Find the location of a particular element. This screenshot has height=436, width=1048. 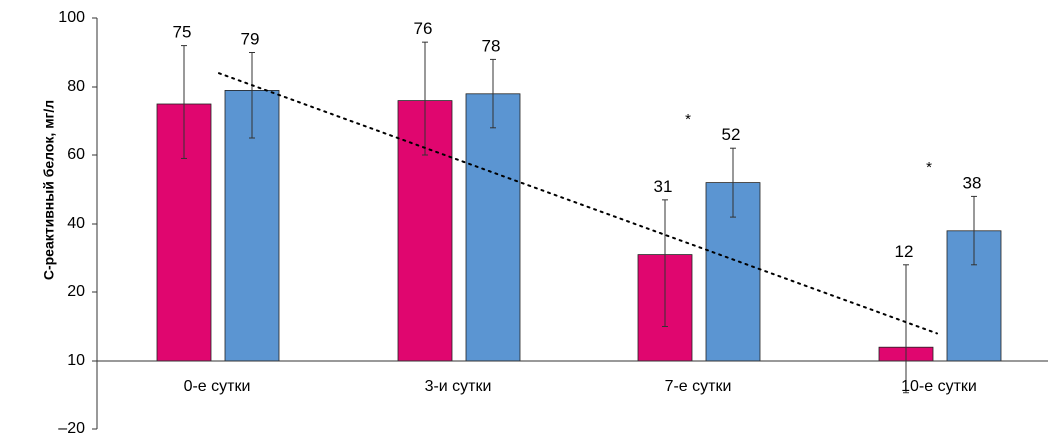

data-label: 75 is located at coordinates (182, 32).